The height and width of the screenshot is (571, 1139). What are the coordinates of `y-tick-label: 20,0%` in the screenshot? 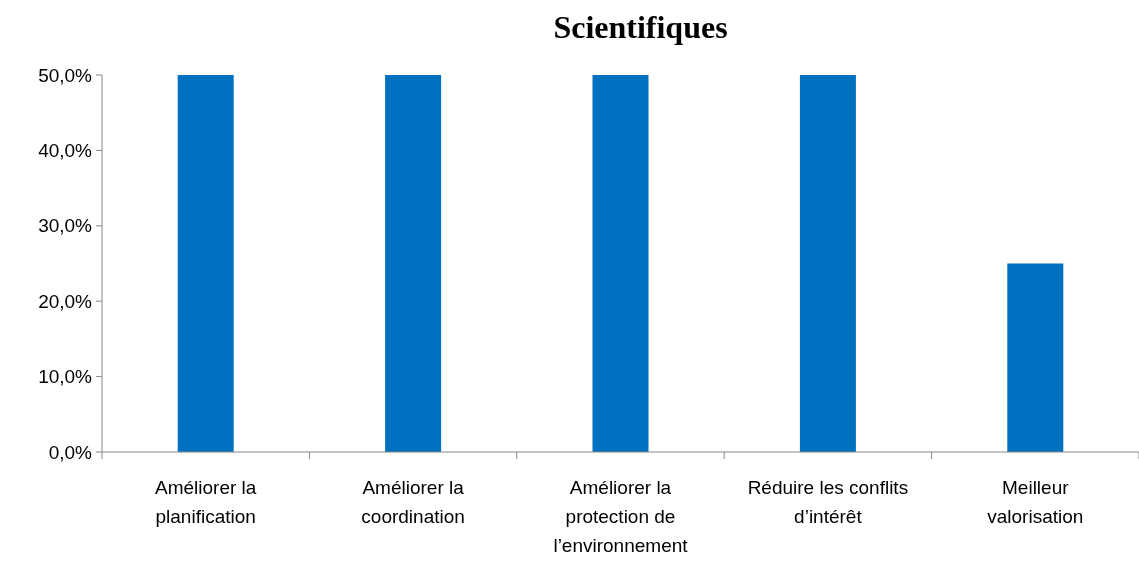 It's located at (65, 301).